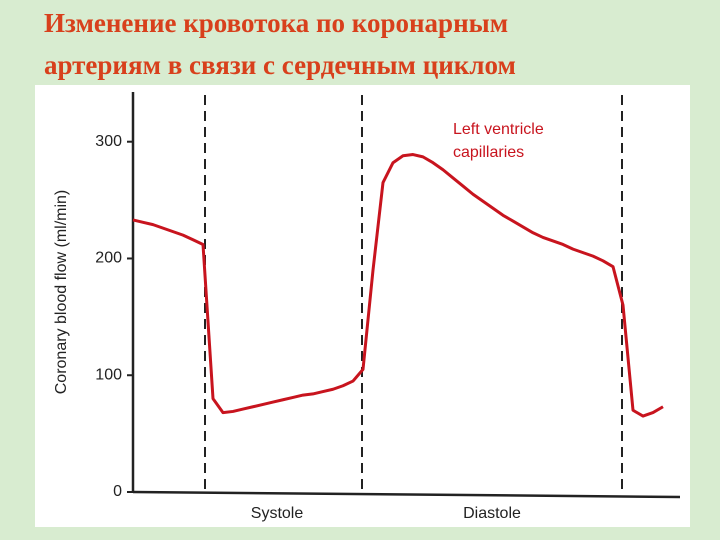 The image size is (720, 540). Describe the element at coordinates (108, 258) in the screenshot. I see `y-tick-label: 200` at that location.